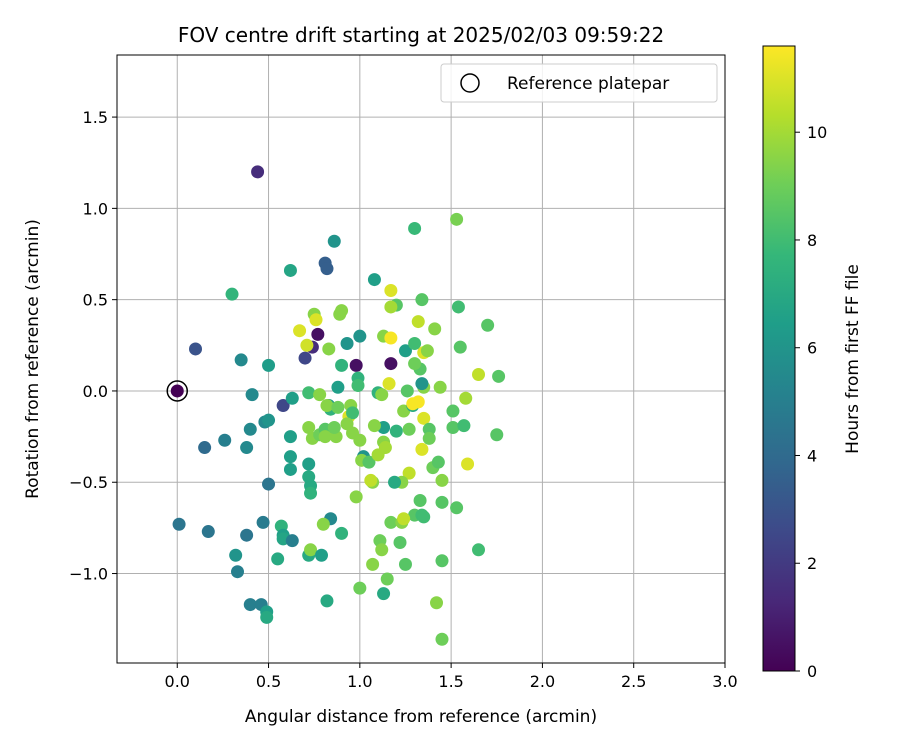 This screenshot has width=900, height=750. What do you see at coordinates (93, 346) in the screenshot?
I see `y-axis-ticks: −1.0 −0.5 0.0 0.5 1.0 1.5` at bounding box center [93, 346].